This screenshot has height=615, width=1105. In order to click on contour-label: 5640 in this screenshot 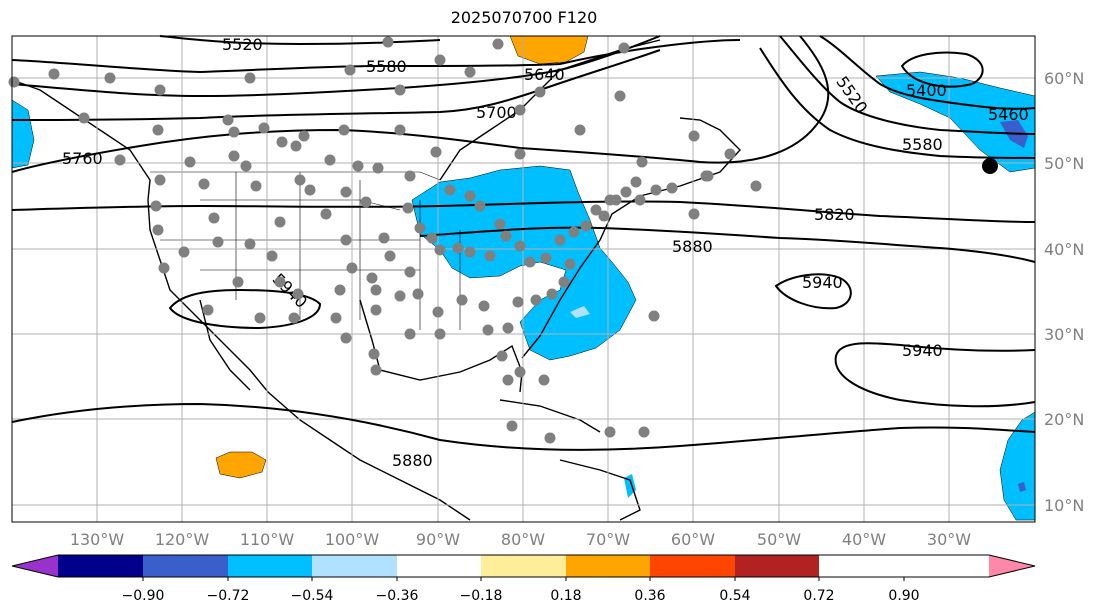, I will do `click(544, 74)`.